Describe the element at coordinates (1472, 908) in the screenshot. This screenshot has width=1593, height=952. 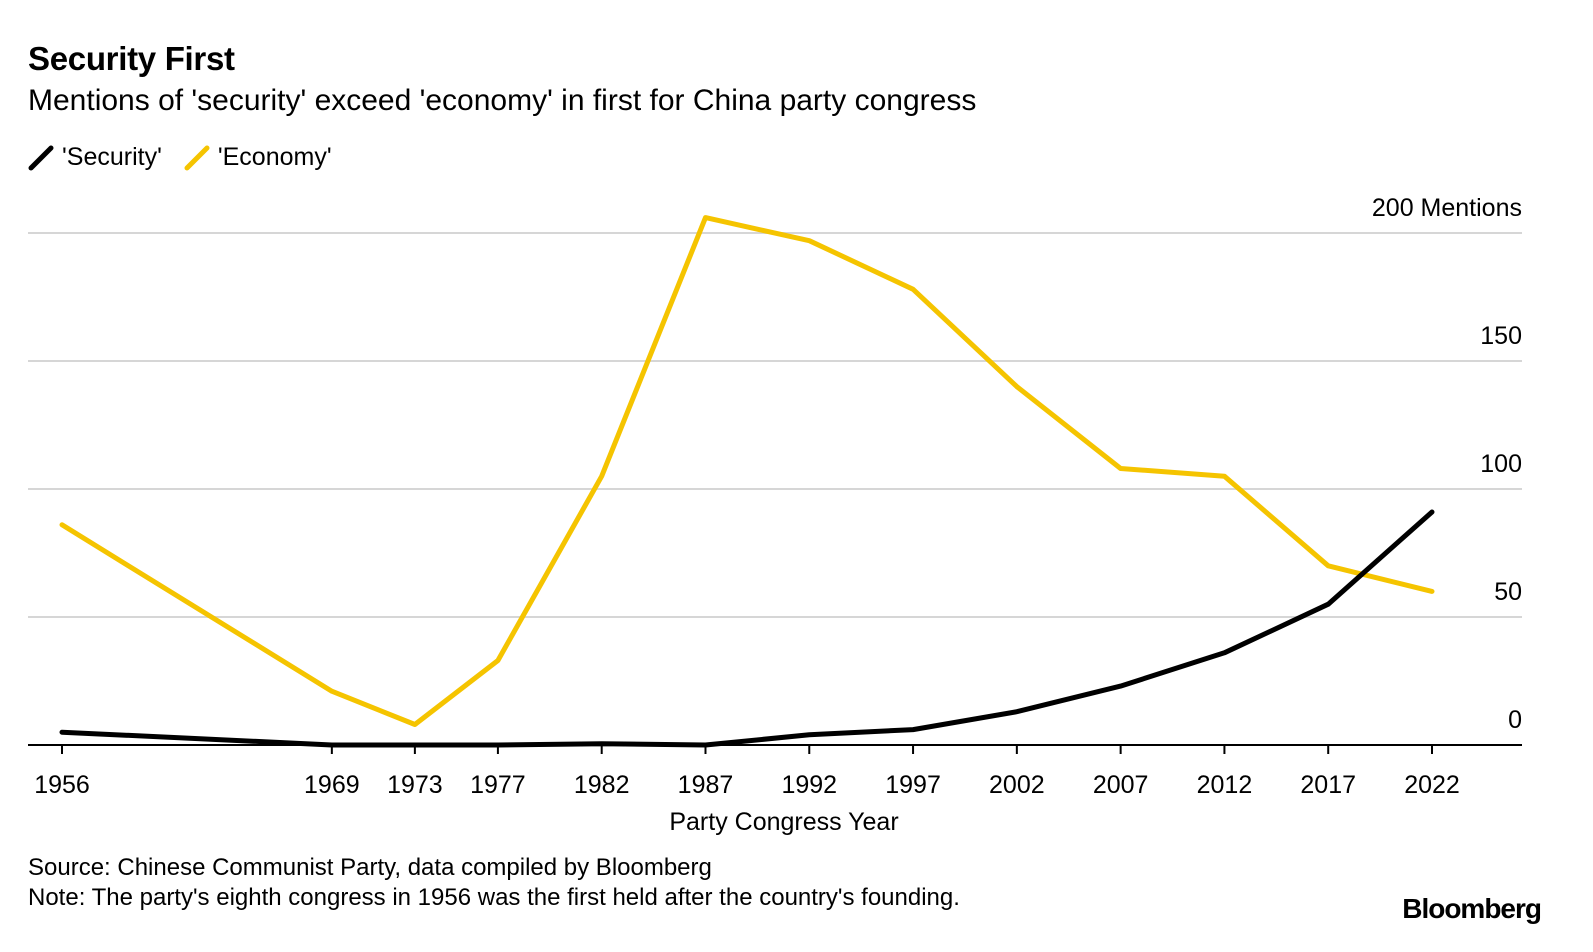
I see `bloomberg-logo: Bloomberg` at that location.